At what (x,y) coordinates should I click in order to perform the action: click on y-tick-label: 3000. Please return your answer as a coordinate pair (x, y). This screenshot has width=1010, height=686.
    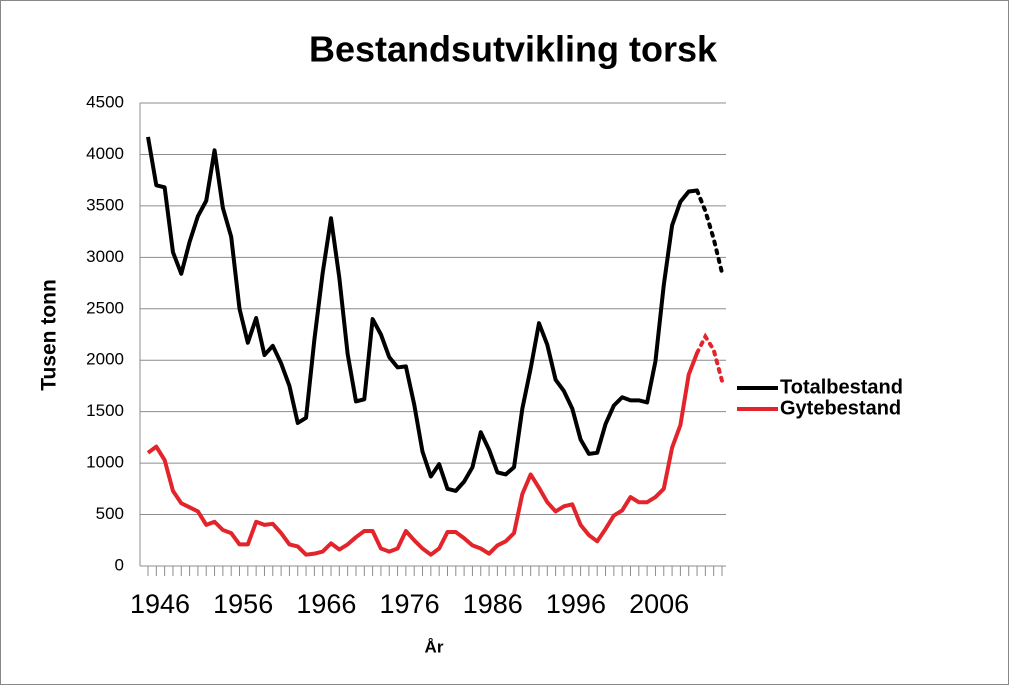
    Looking at the image, I should click on (105, 256).